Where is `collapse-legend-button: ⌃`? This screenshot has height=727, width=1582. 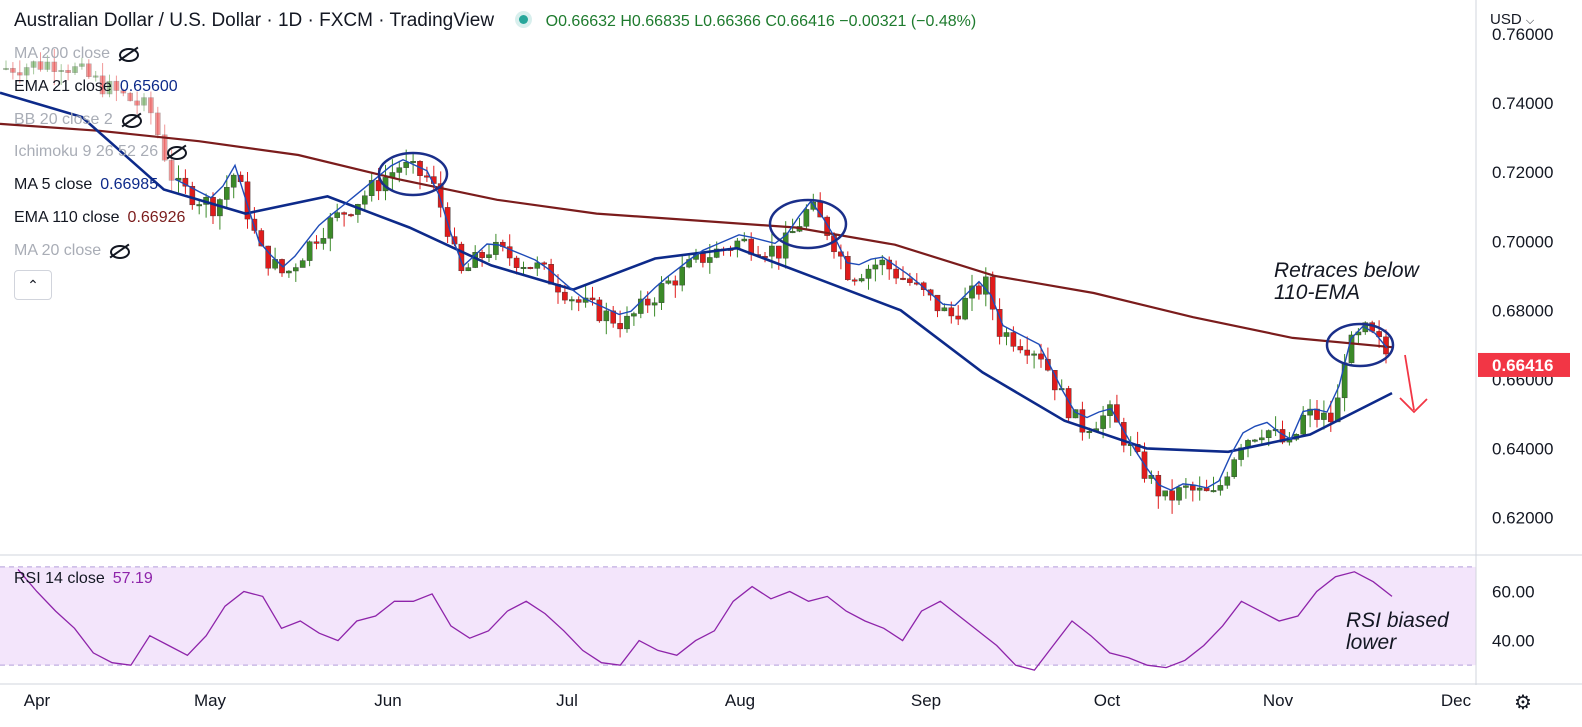 collapse-legend-button: ⌃ is located at coordinates (33, 285).